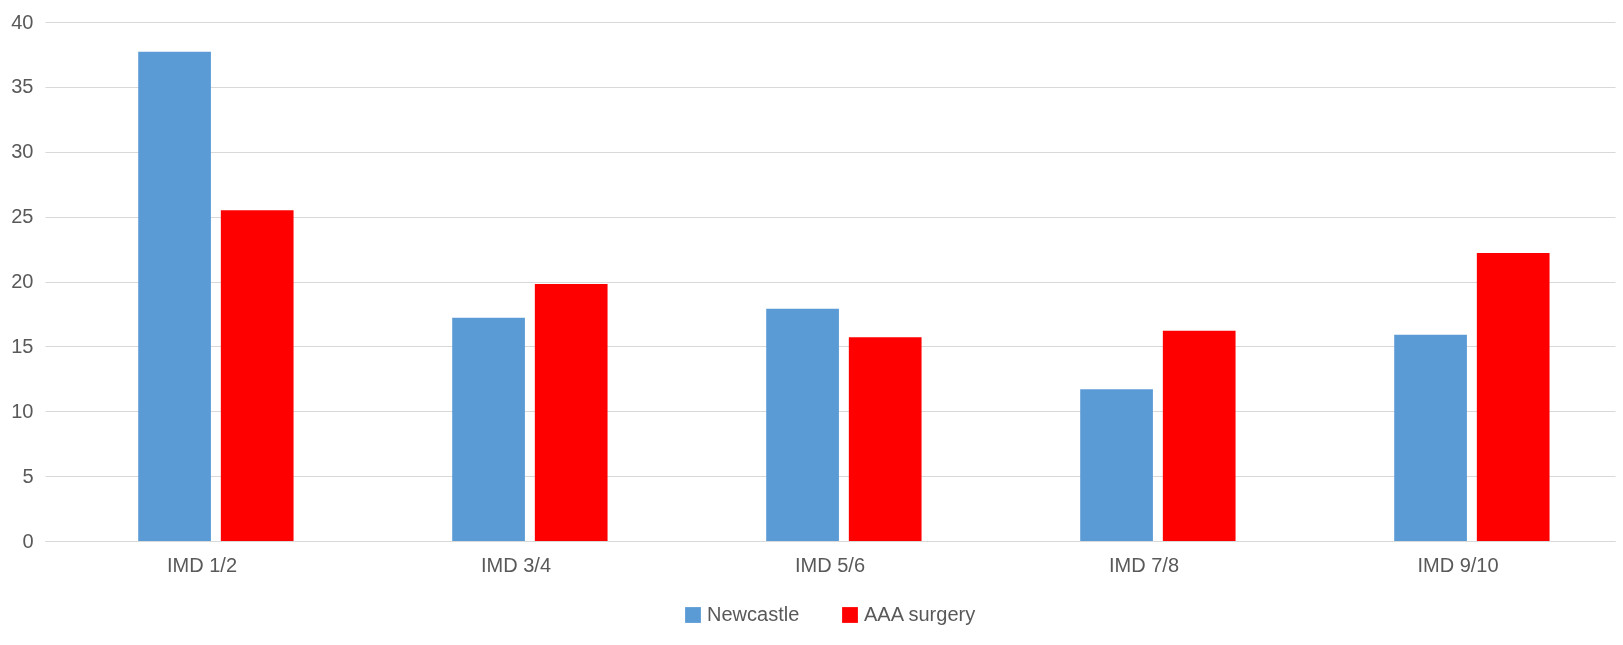 The width and height of the screenshot is (1623, 645). I want to click on y-tick-label: 5, so click(28, 475).